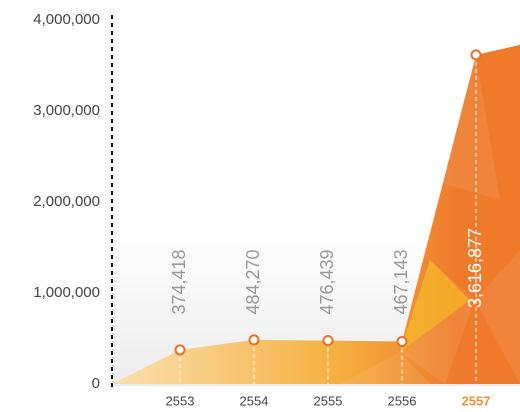  I want to click on value-label: 3,616,877, so click(475, 268).